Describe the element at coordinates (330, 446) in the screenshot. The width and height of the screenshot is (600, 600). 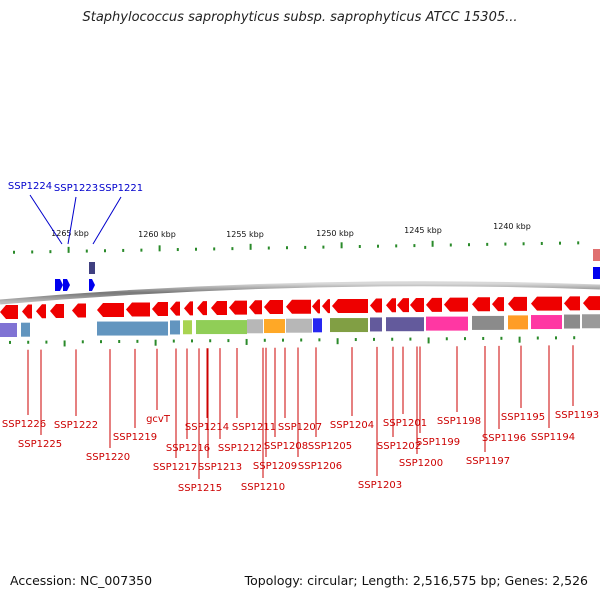
I see `reverse-gene-label: SSP1205` at that location.